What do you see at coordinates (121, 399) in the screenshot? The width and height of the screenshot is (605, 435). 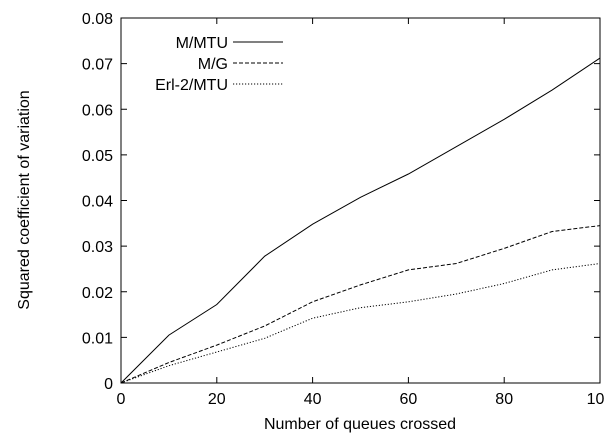 I see `x-tick-label: 0` at bounding box center [121, 399].